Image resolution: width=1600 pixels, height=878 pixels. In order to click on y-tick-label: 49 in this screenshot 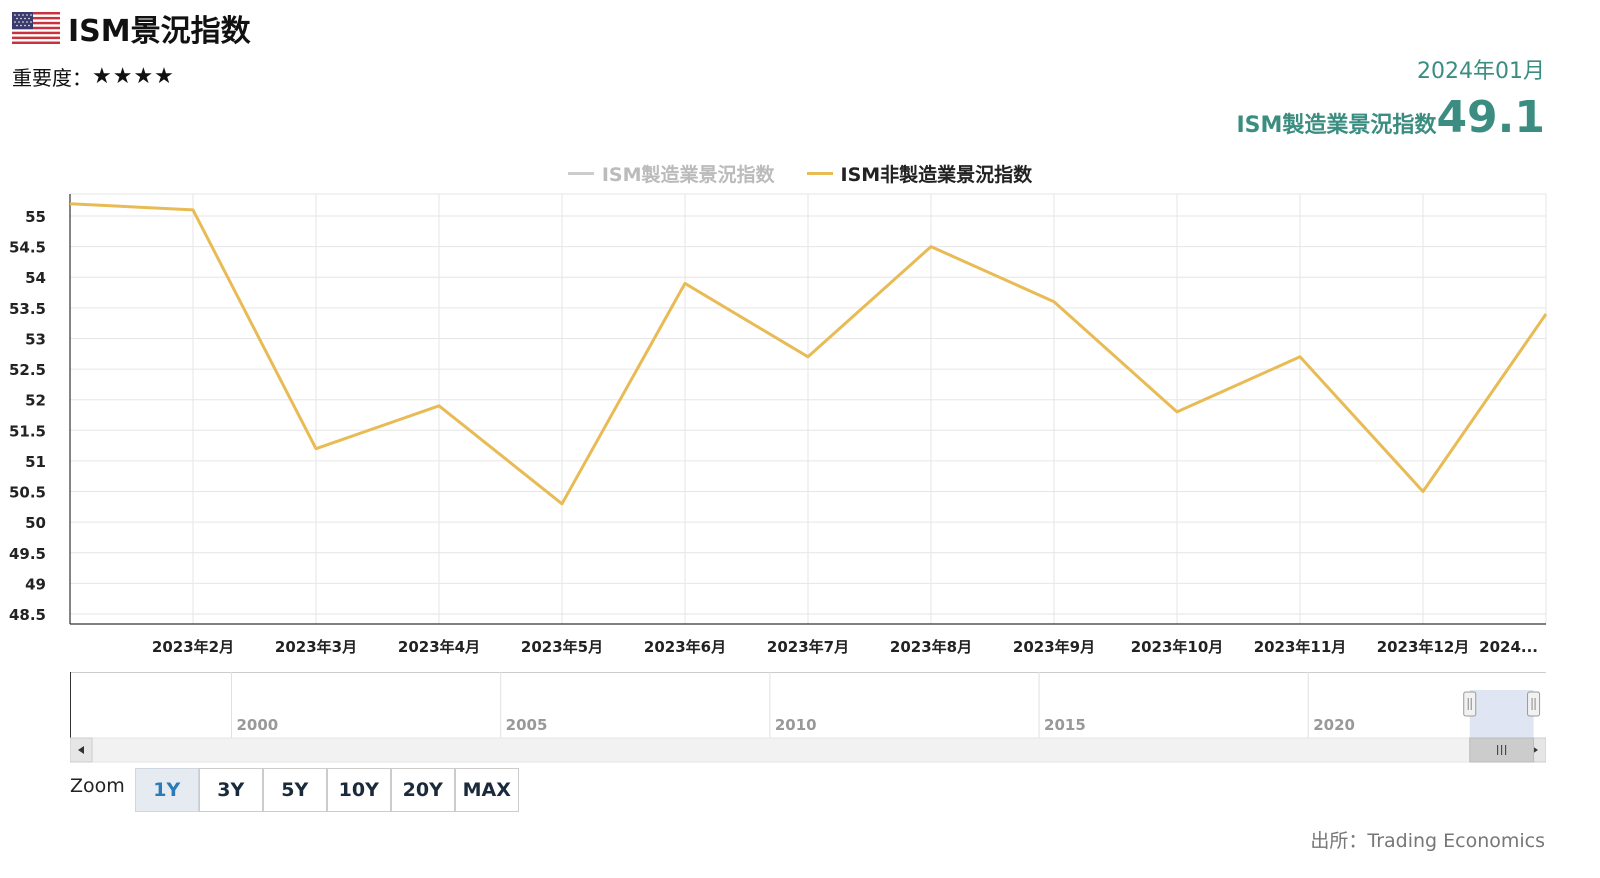, I will do `click(35, 584)`.